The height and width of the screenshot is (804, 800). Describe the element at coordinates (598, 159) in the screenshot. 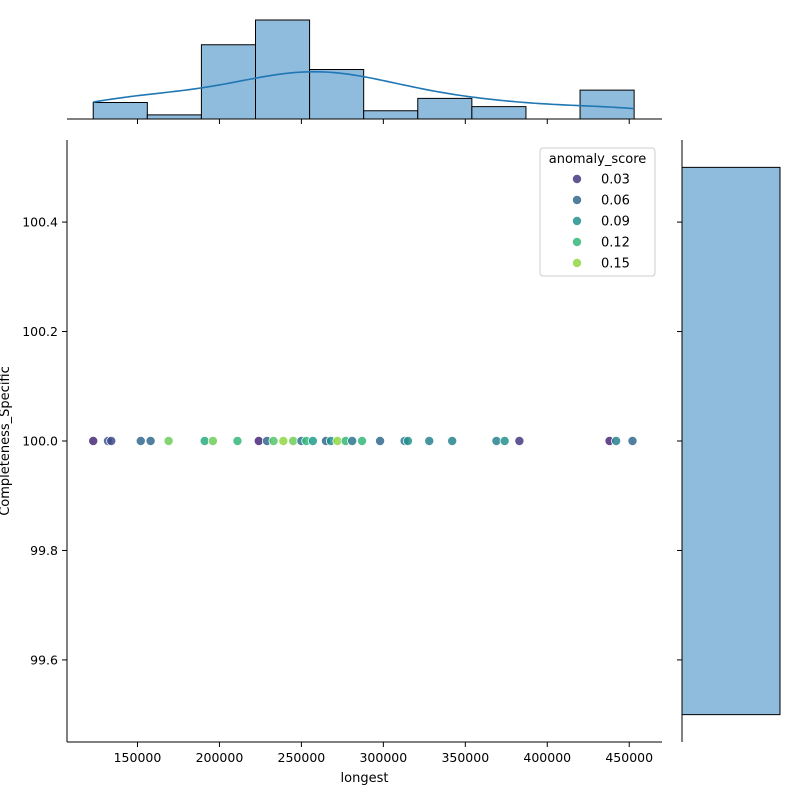

I see `legend-title: anomaly_score` at that location.